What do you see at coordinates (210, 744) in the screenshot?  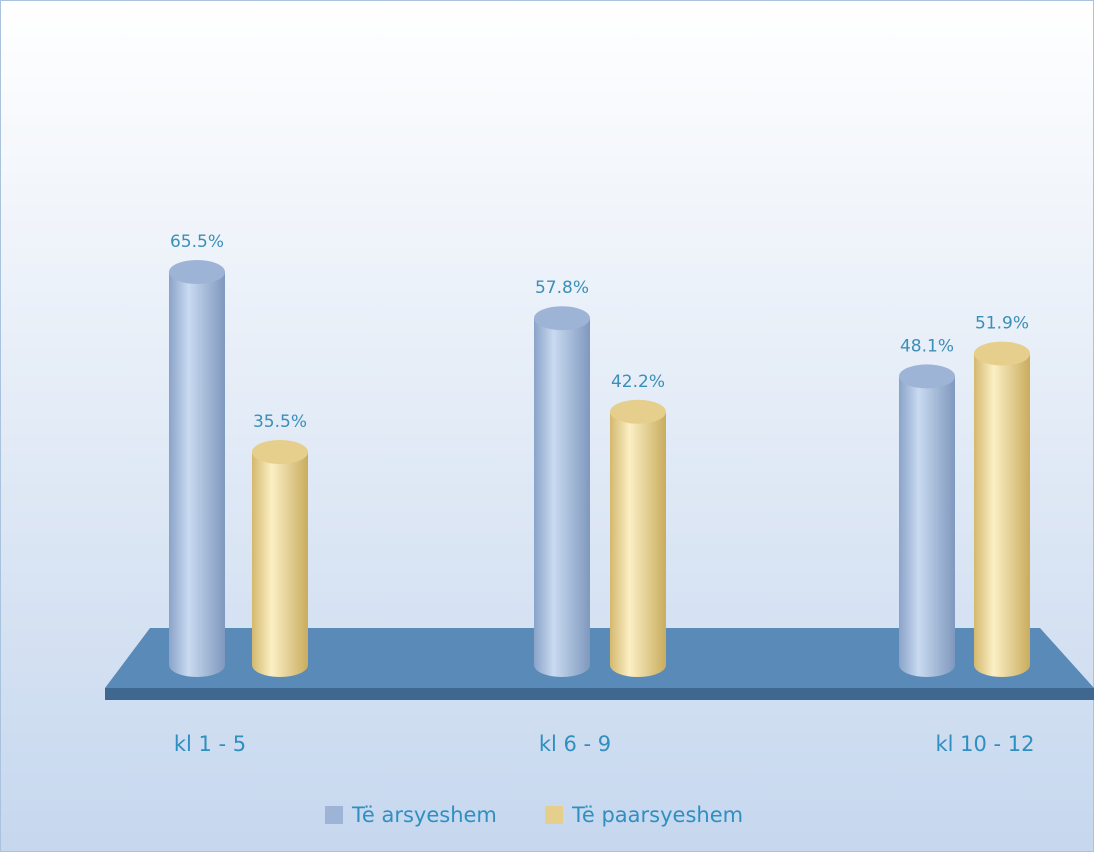 I see `x-tick-label: kl 1 - 5` at bounding box center [210, 744].